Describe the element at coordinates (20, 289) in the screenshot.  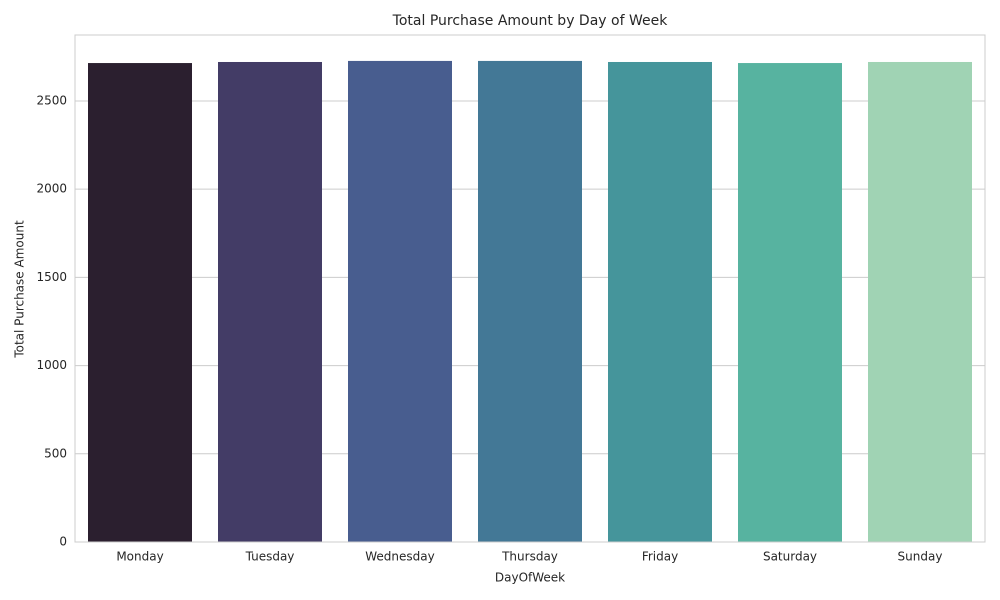
I see `y-axis-label: Total Purchase Amount` at that location.